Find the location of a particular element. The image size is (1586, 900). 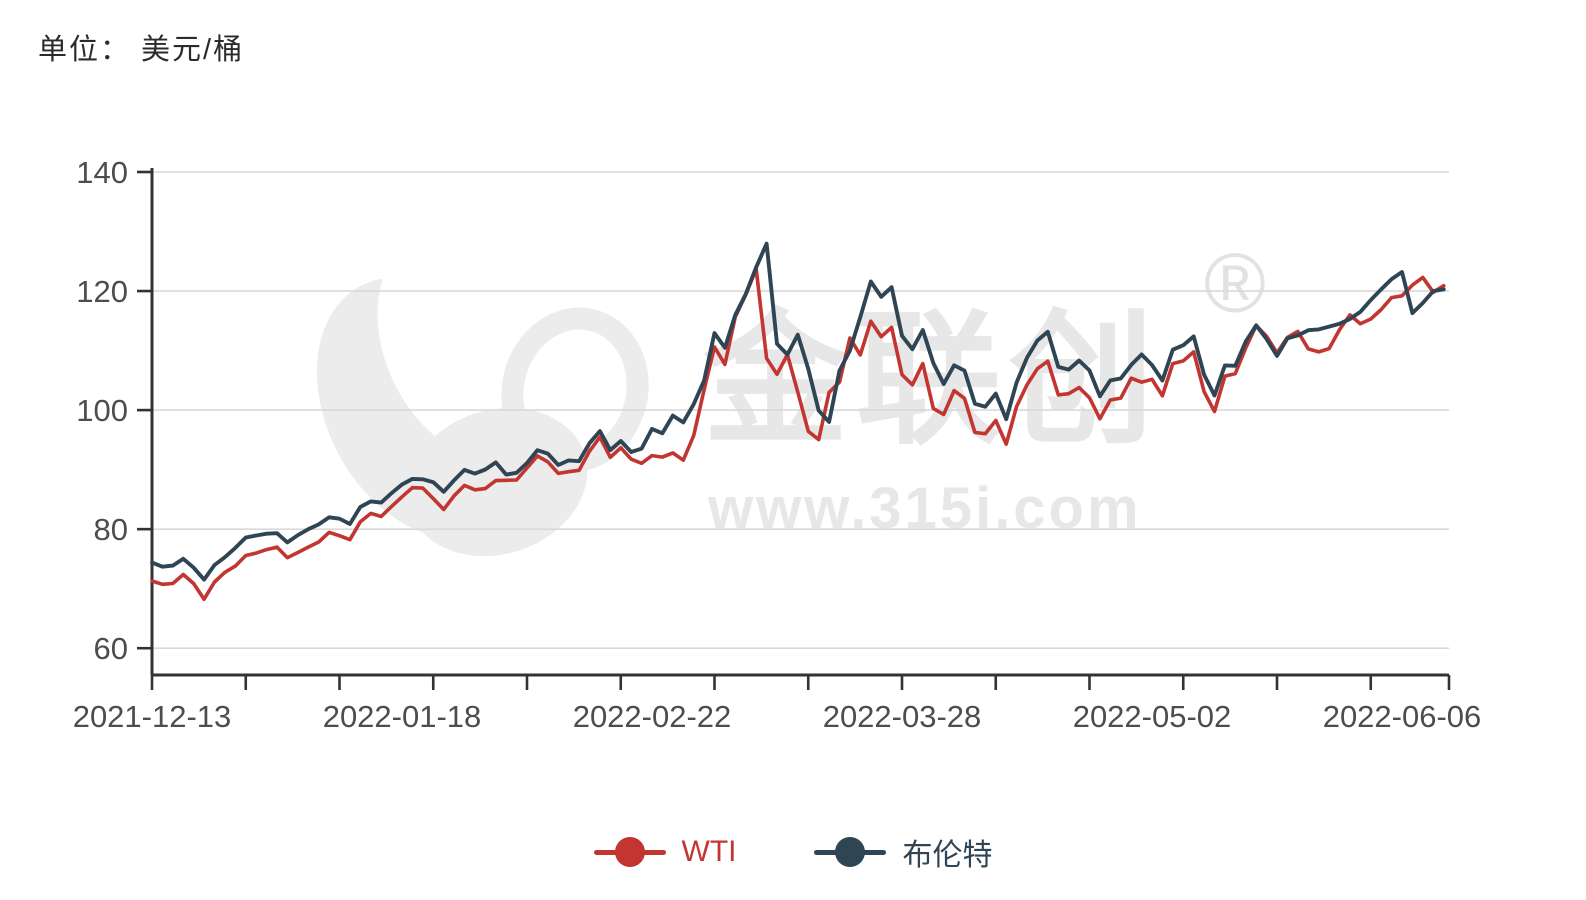

watermark-url: www.315i.com is located at coordinates (924, 508).